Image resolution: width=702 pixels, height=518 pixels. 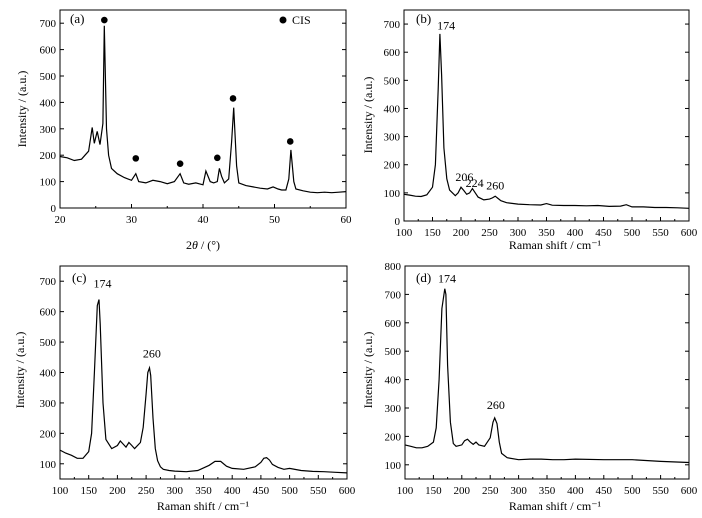 I want to click on panel-label: (b), so click(x=423, y=18).